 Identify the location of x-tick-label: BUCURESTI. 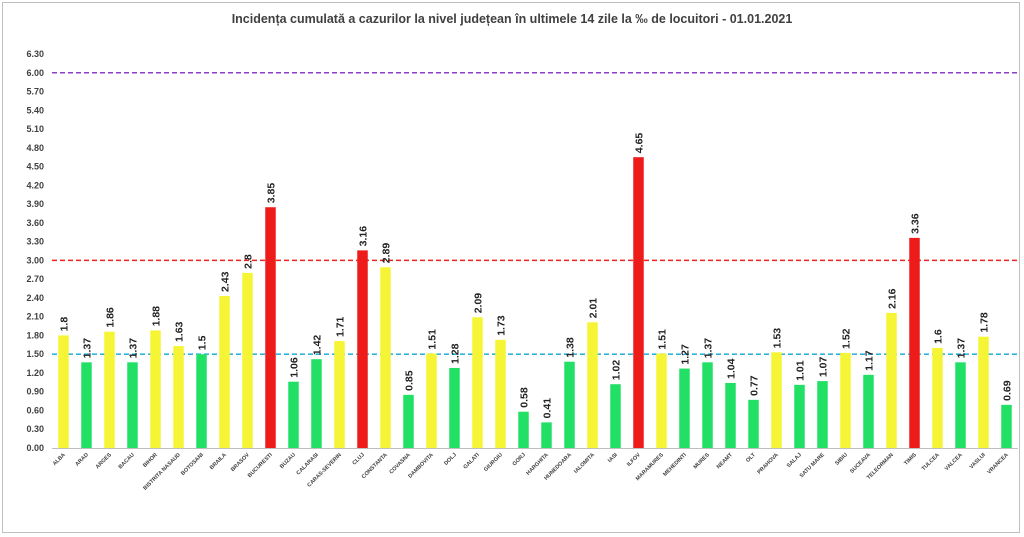
(260, 465).